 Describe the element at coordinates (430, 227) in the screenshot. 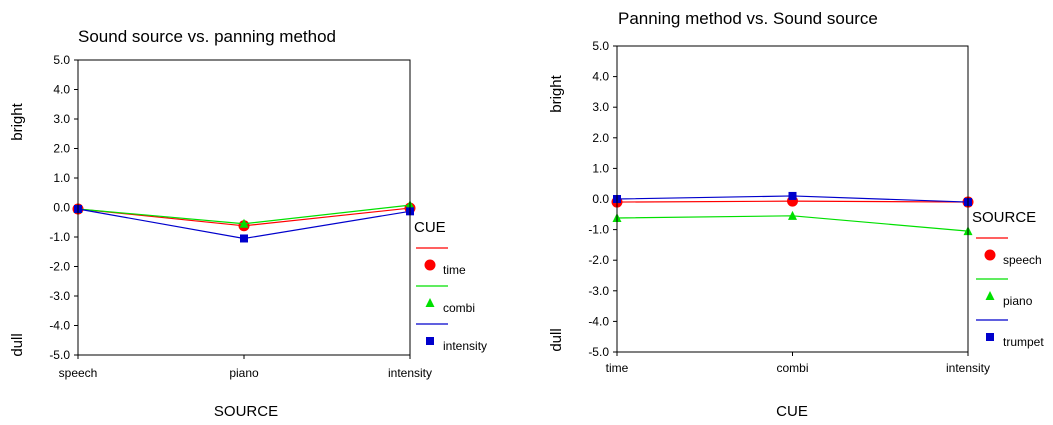

I see `legend-title: CUE` at that location.